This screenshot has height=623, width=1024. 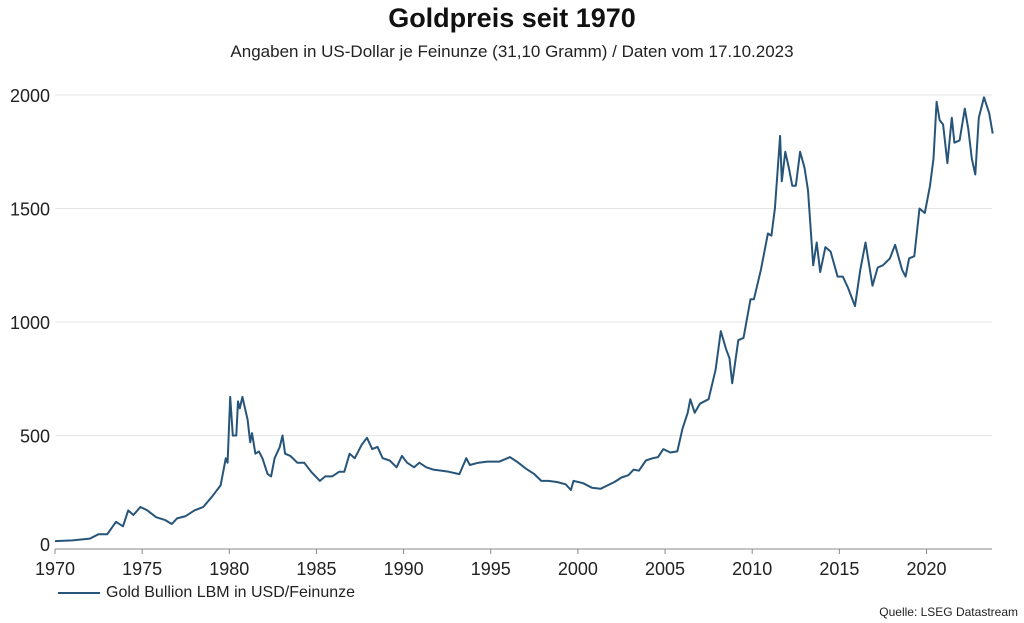 I want to click on chart-title: Goldpreis seit 1970, so click(x=512, y=18).